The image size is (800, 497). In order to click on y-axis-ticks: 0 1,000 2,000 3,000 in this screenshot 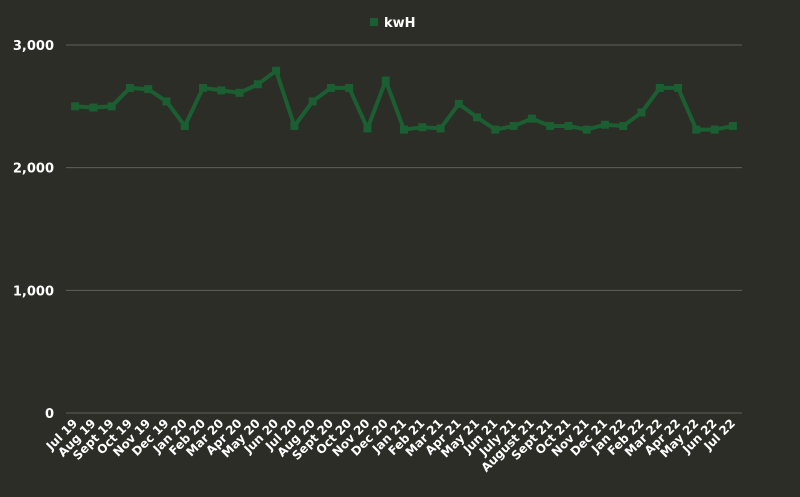, I will do `click(33, 230)`.